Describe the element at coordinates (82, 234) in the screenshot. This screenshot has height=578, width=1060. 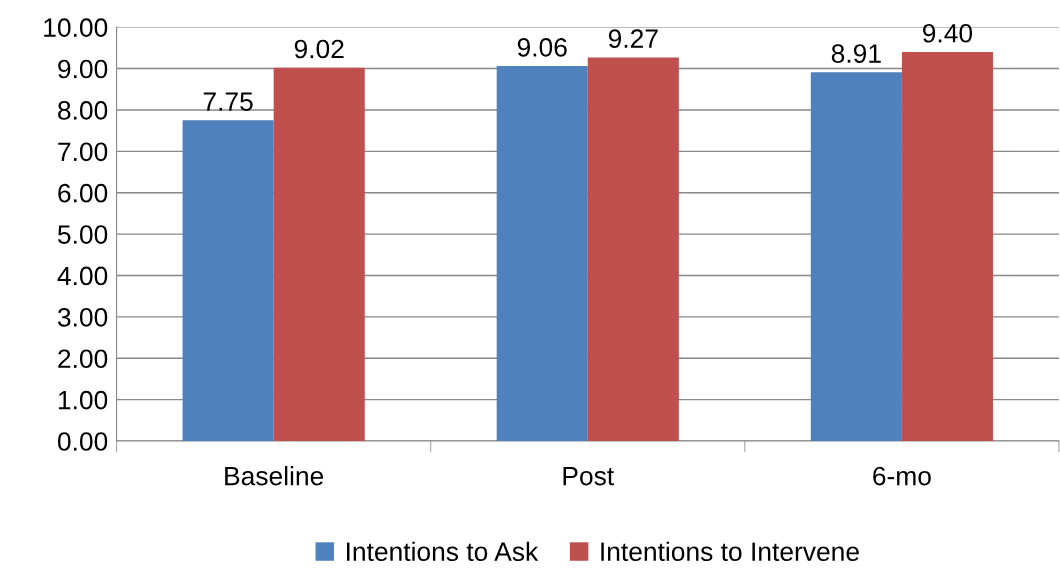
I see `y-tick-label: 5.00` at that location.